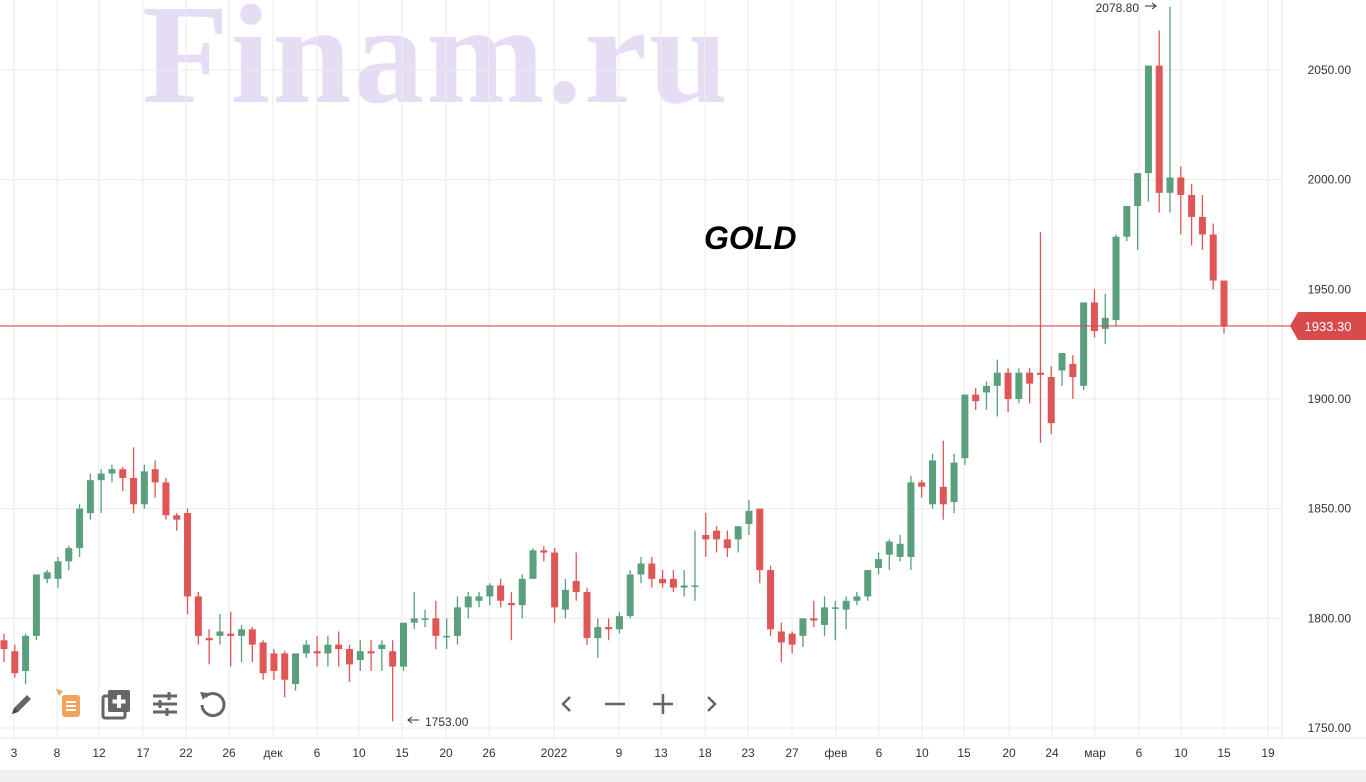 This screenshot has width=1366, height=782. I want to click on reset-icon, so click(213, 704).